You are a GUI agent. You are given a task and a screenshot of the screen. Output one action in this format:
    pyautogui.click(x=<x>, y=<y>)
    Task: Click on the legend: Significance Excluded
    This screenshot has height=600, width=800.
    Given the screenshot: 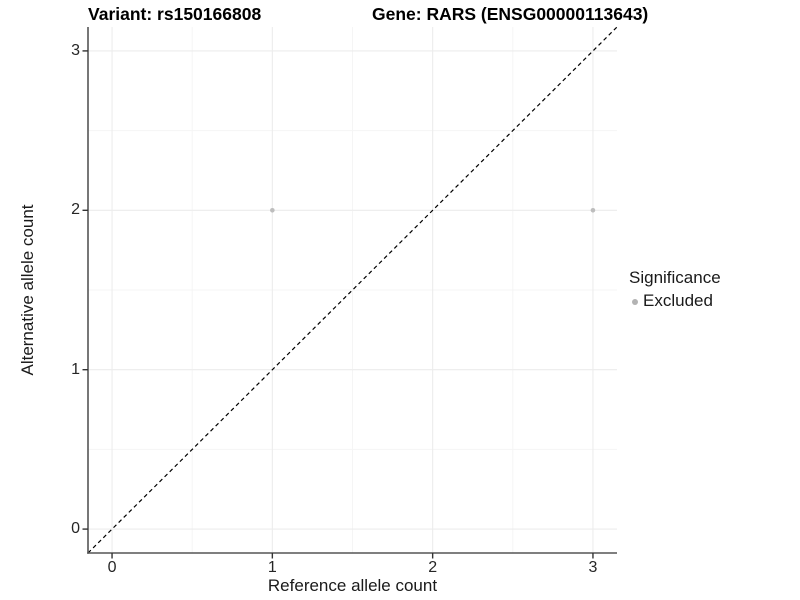 What is the action you would take?
    pyautogui.click(x=675, y=289)
    